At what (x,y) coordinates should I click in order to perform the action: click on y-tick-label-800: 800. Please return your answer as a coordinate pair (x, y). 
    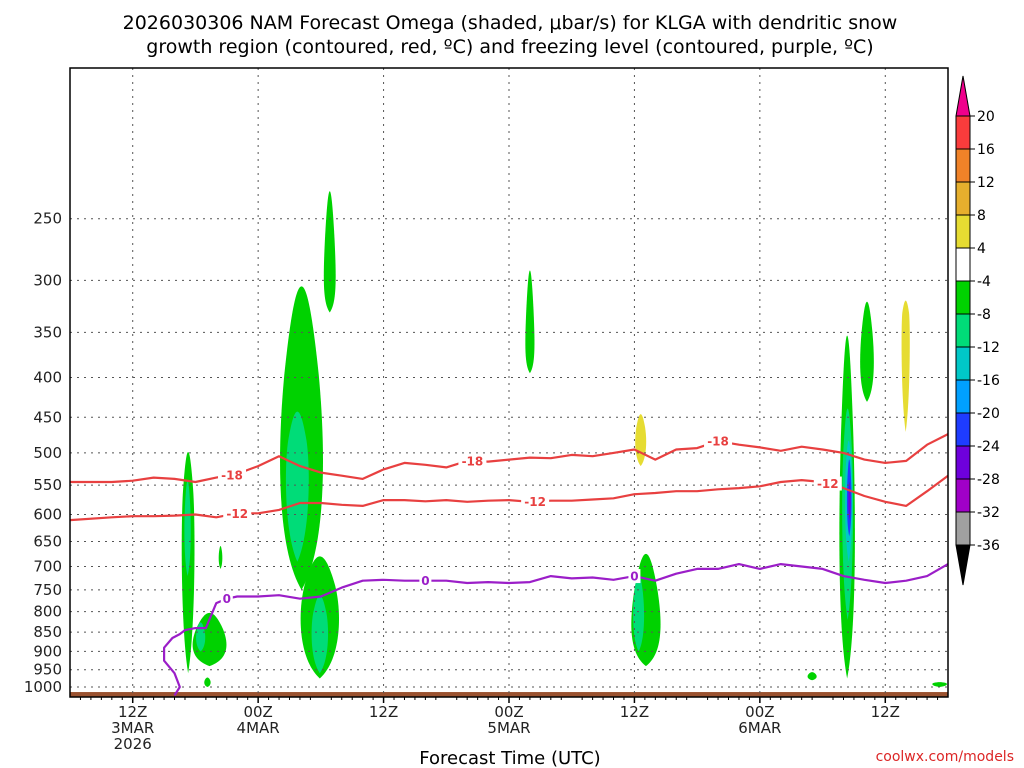
    Looking at the image, I should click on (47, 612).